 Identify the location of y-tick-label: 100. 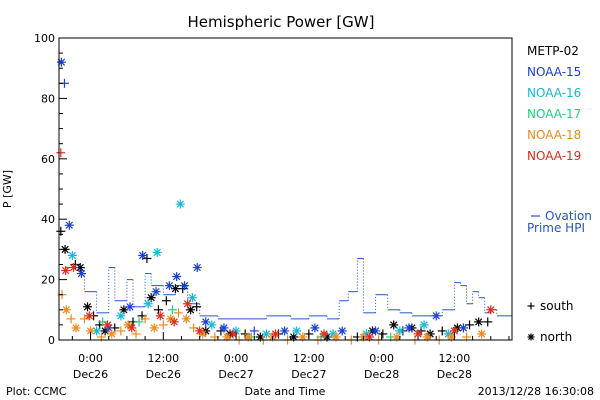
(44, 38).